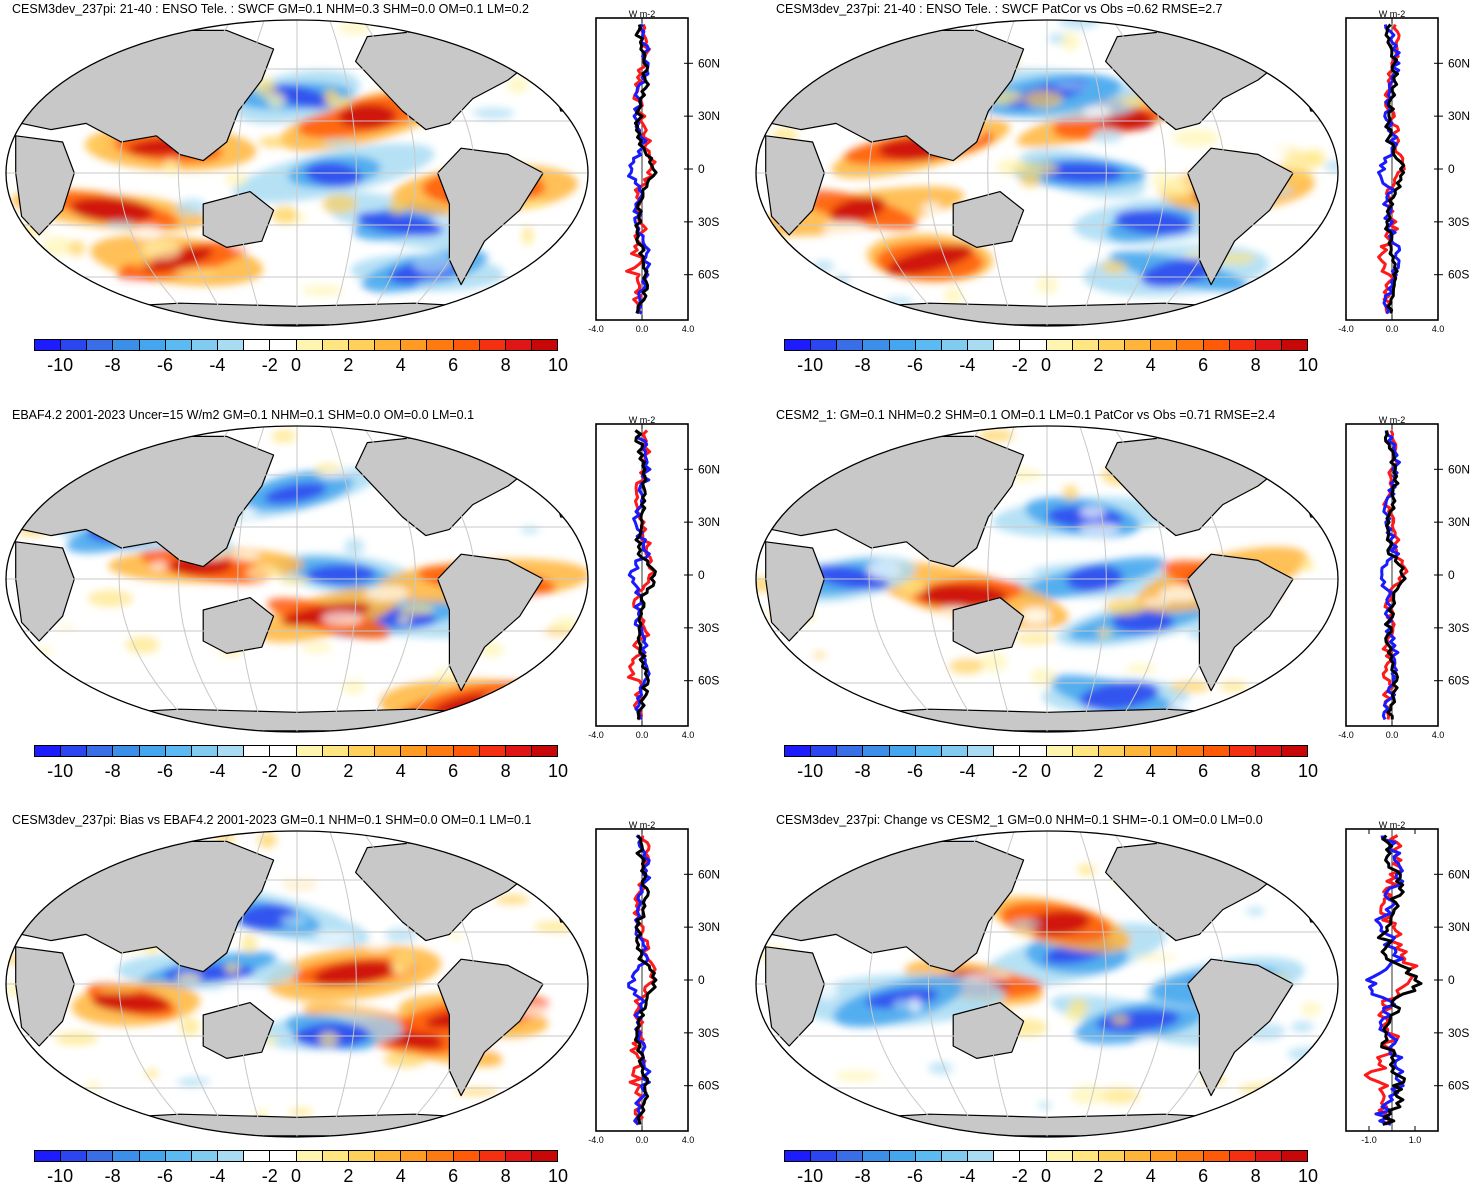 This screenshot has width=1483, height=1201. I want to click on graticule, so click(297, 984).